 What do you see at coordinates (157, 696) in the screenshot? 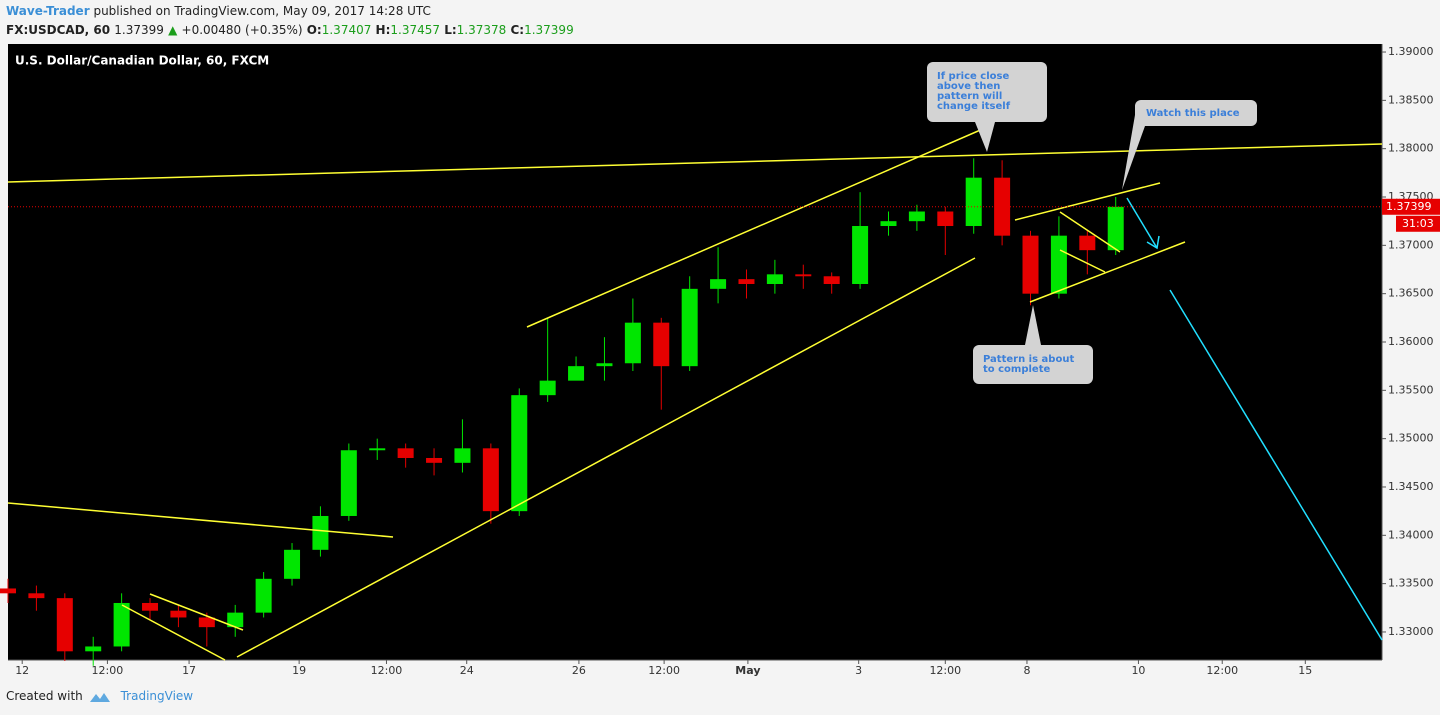
I see `brand: TradingView` at bounding box center [157, 696].